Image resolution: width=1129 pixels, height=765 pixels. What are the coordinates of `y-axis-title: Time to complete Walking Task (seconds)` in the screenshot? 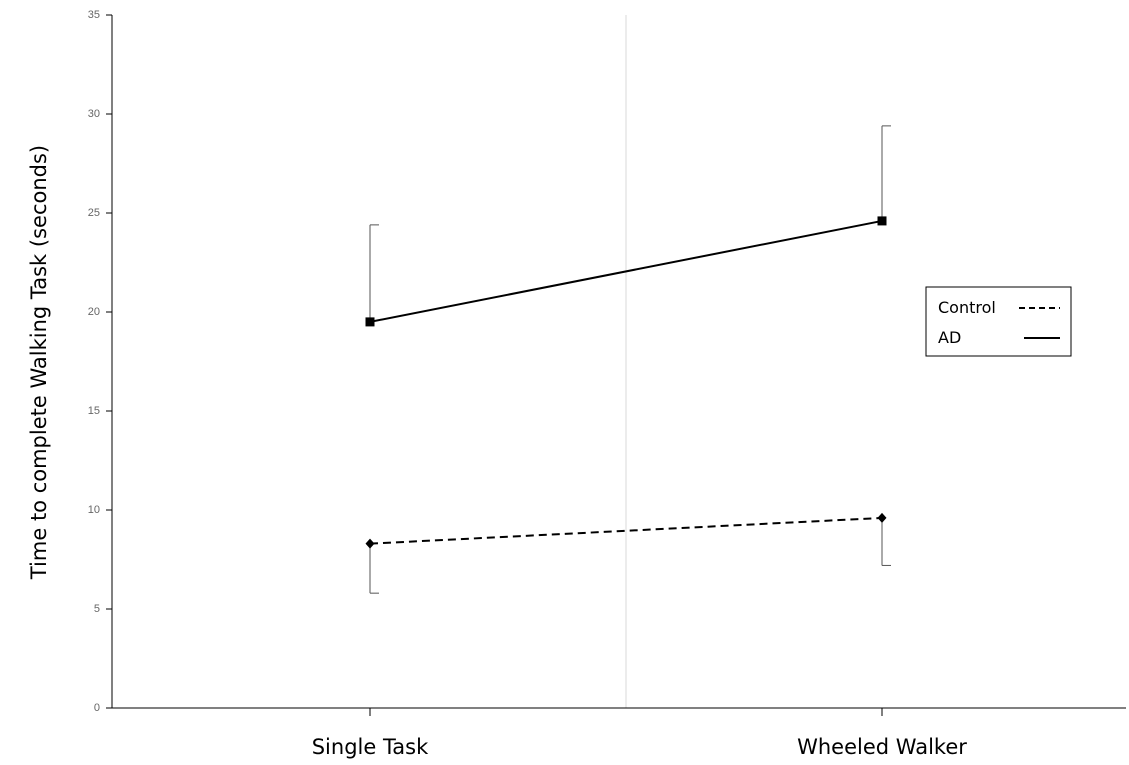 It's located at (39, 362).